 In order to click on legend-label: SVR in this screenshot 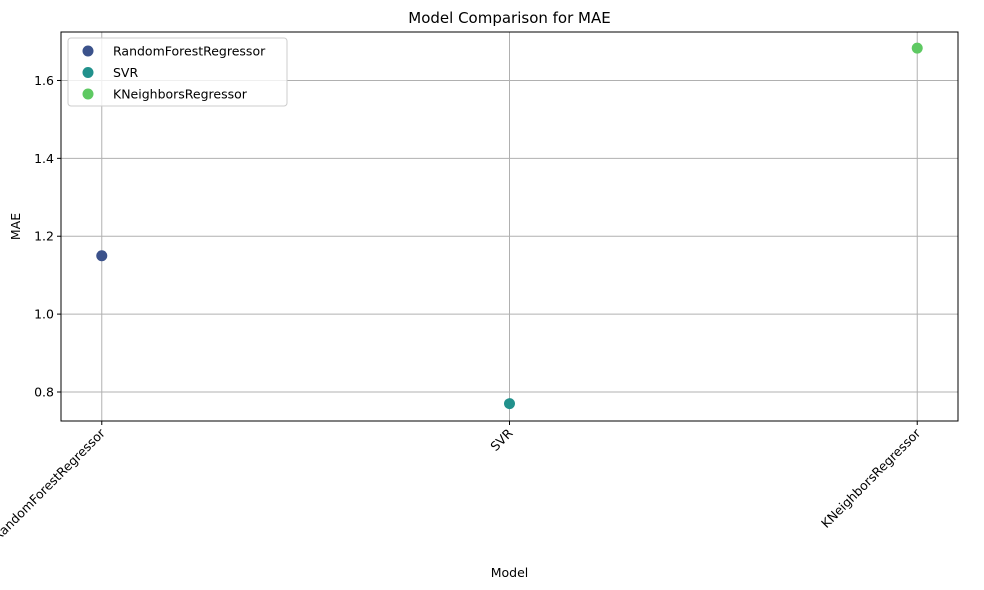, I will do `click(125, 72)`.